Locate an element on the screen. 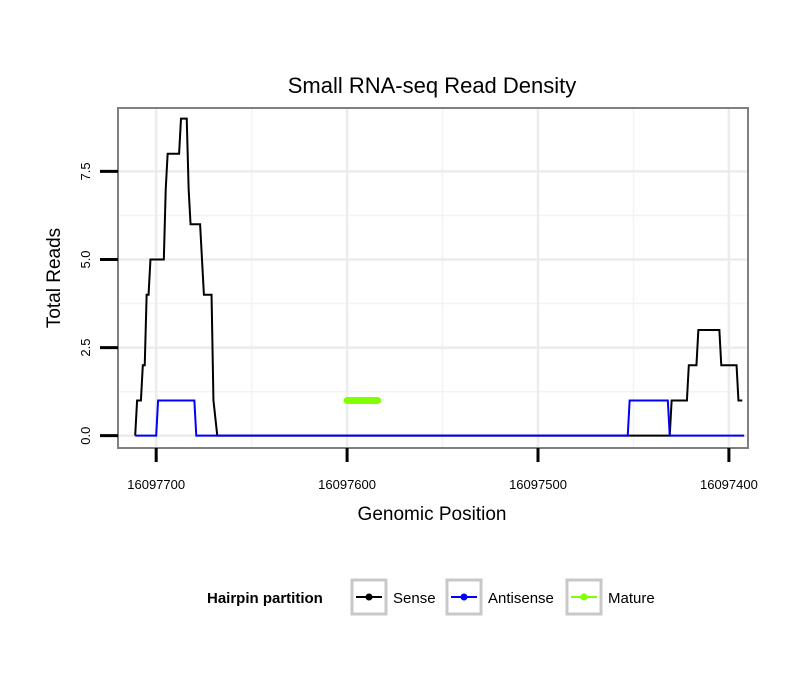 This screenshot has width=810, height=690. legend-items: Sense Antisense Mature is located at coordinates (502, 597).